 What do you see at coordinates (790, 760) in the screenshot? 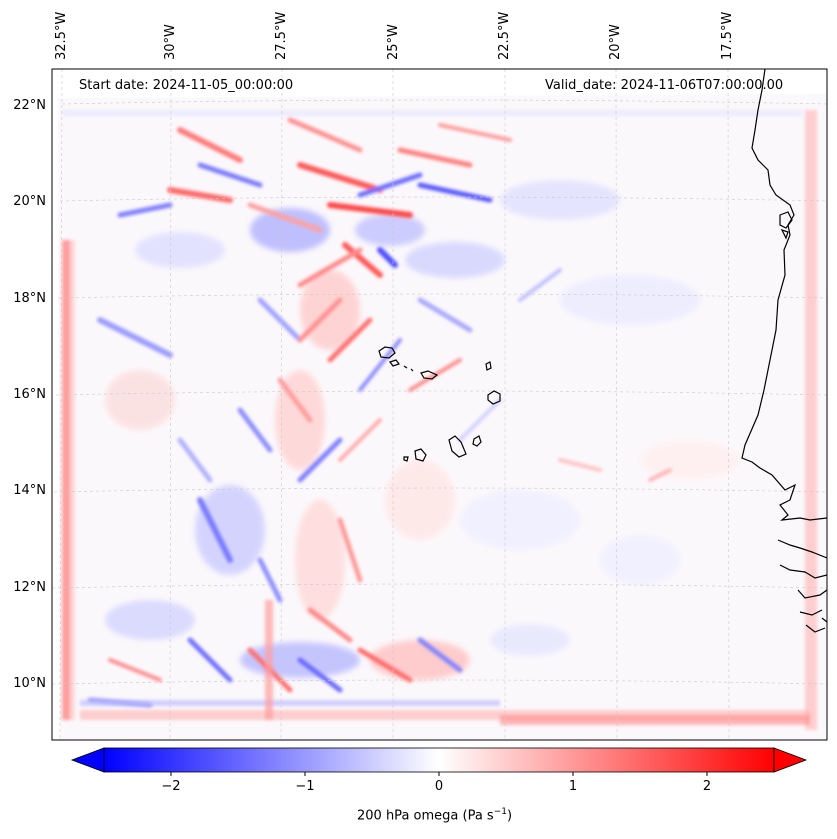
I see `colorbar-extend-high` at bounding box center [790, 760].